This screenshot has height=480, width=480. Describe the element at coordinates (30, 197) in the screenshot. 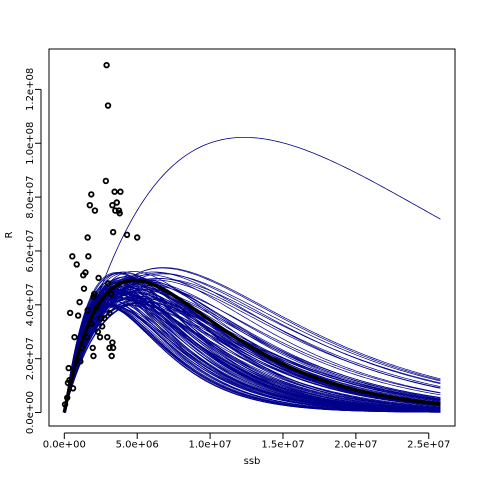

I see `y-tick-label: 8.0e+07` at that location.